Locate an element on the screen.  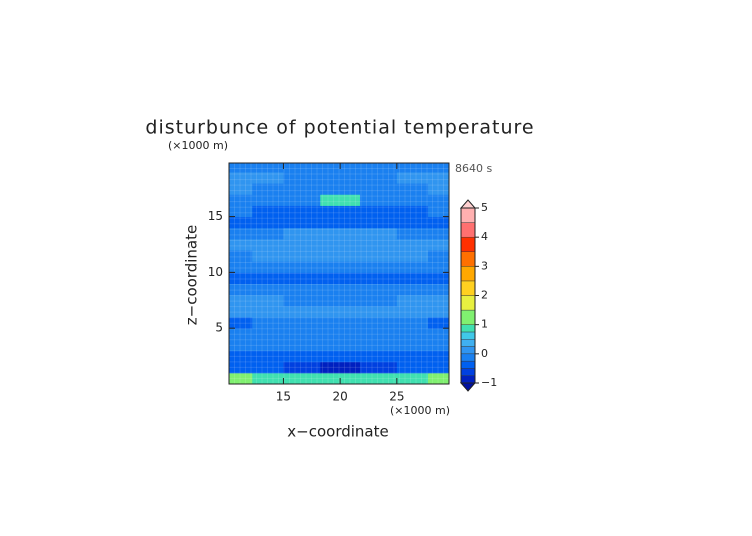
colorbar-under is located at coordinates (468, 387).